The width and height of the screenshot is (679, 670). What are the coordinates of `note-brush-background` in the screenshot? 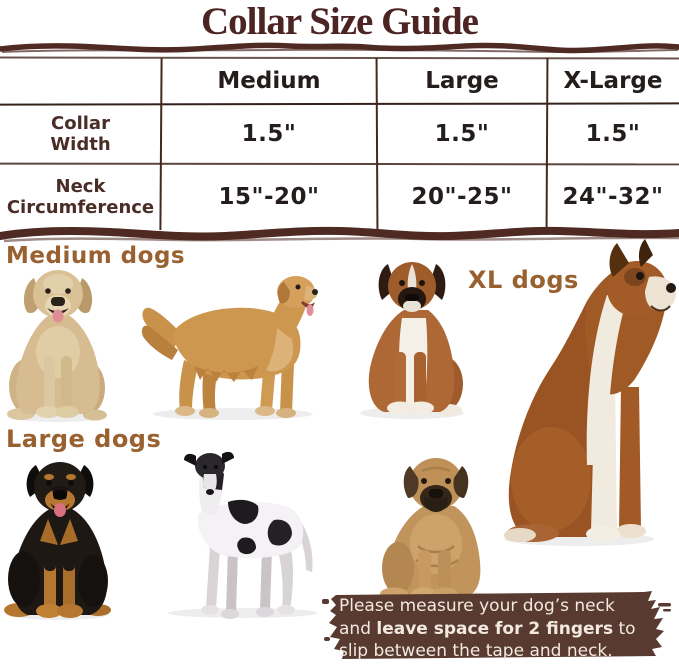 It's located at (496, 625).